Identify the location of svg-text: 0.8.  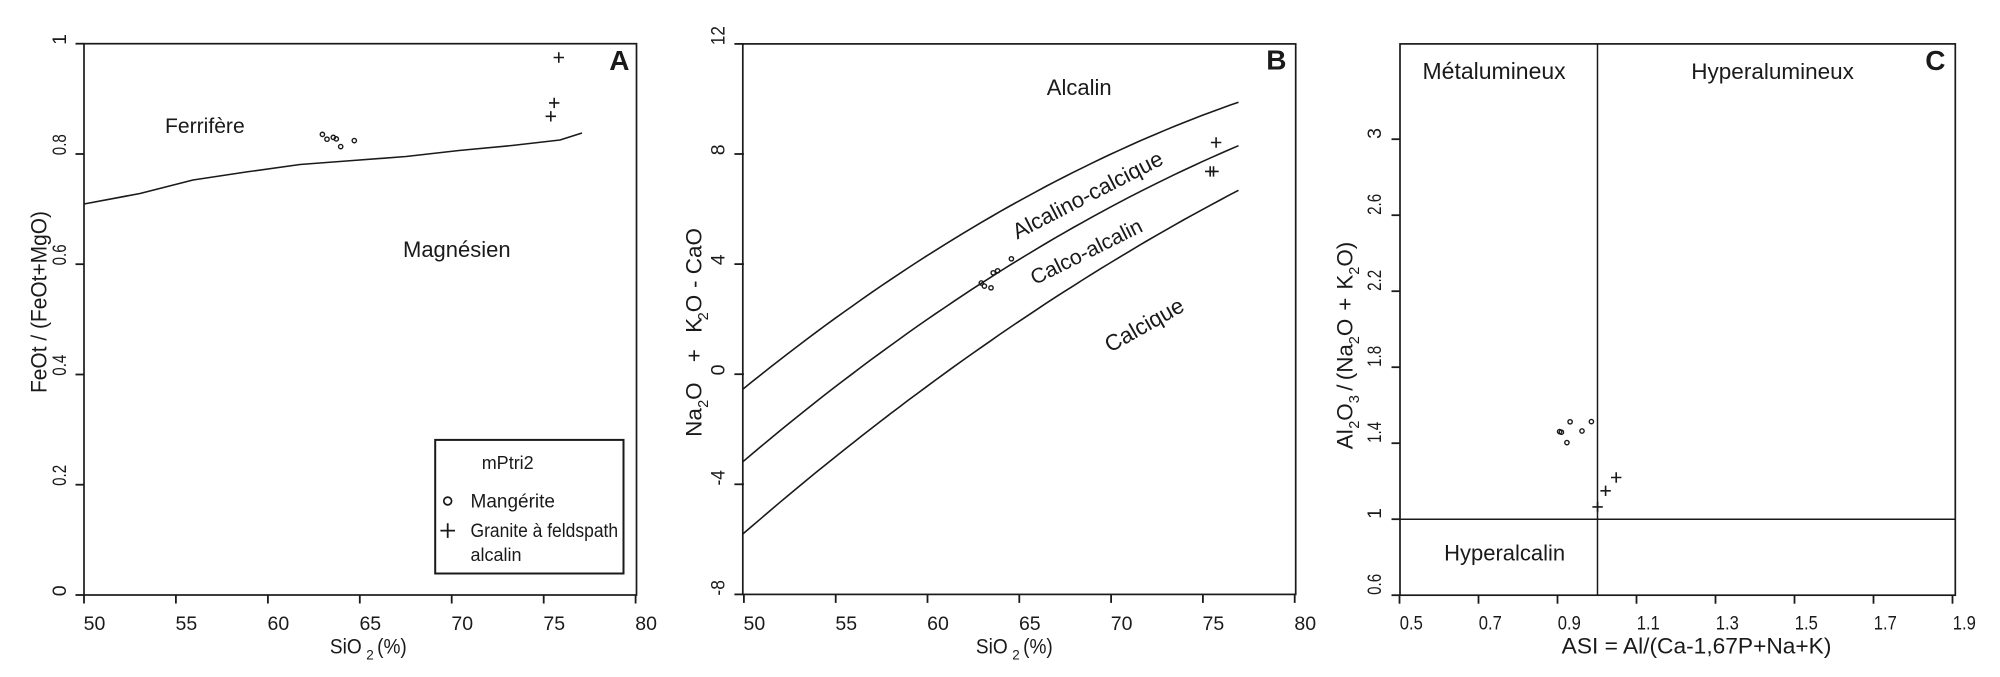
(60, 144).